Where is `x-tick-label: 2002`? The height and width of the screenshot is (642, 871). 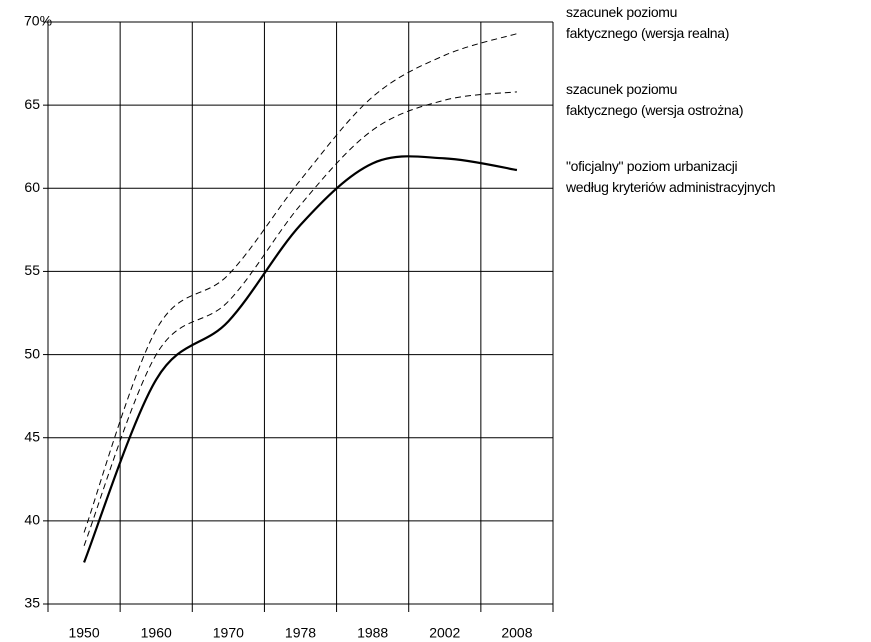
x-tick-label: 2002 is located at coordinates (444, 633).